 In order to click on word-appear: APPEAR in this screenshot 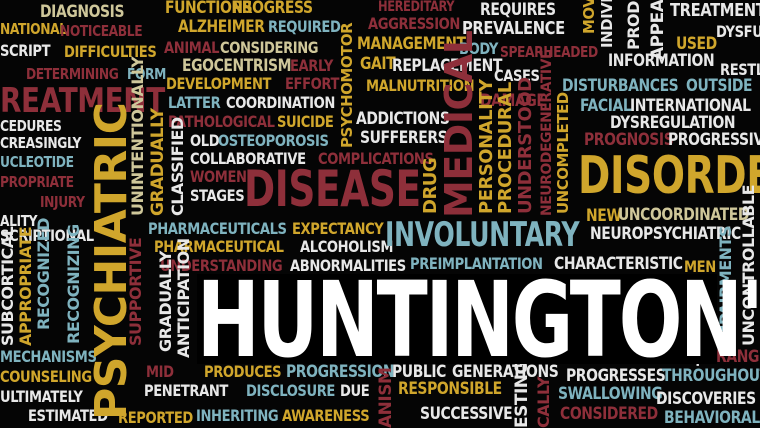, I will do `click(658, 30)`.